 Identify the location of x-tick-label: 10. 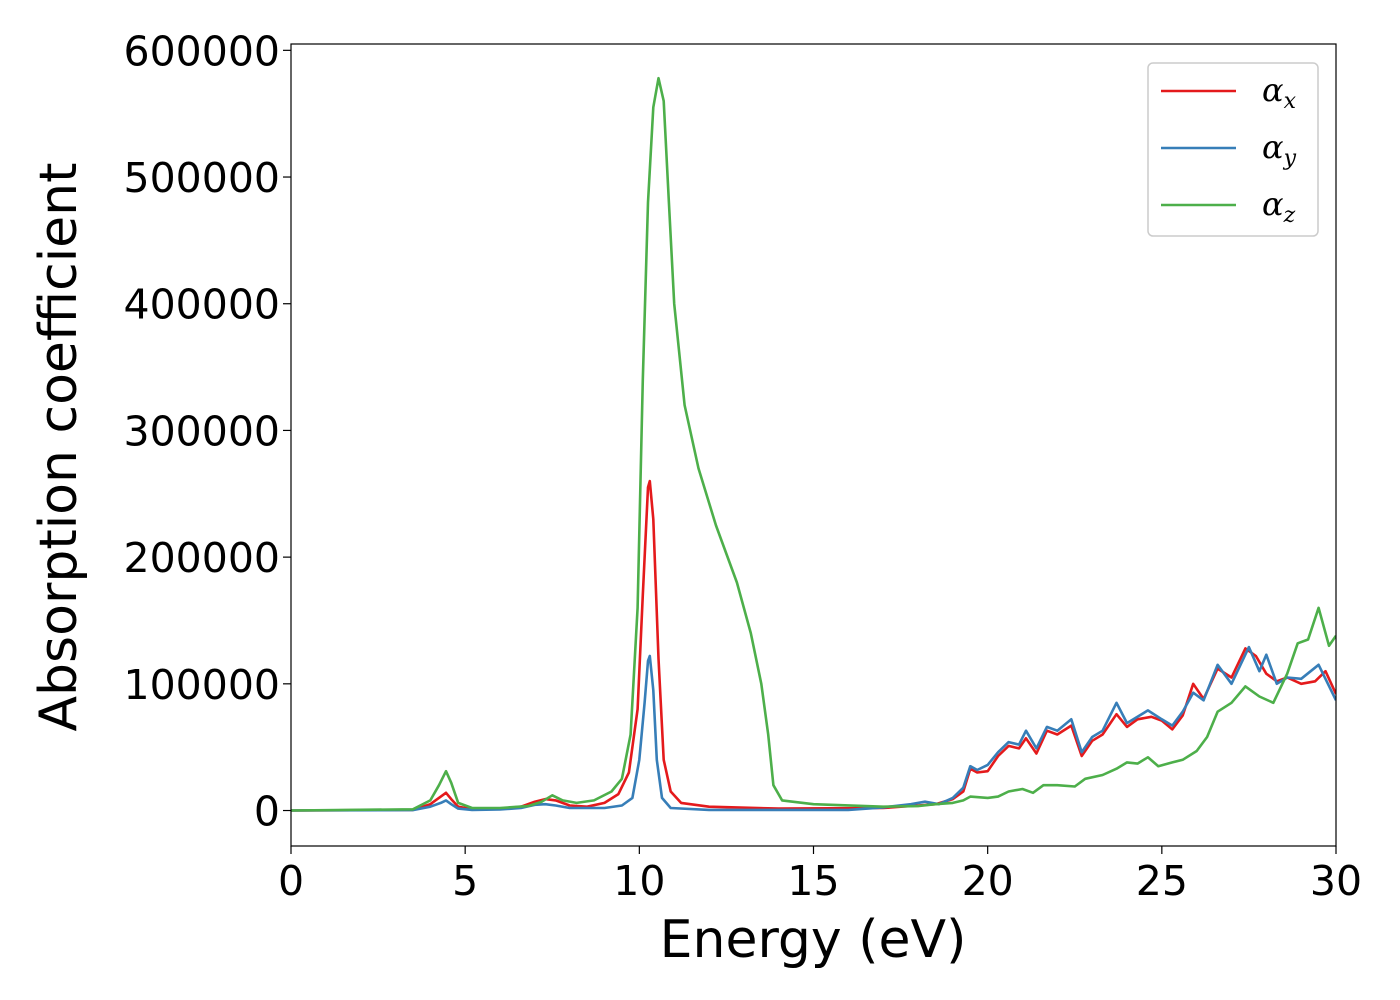
(639, 881).